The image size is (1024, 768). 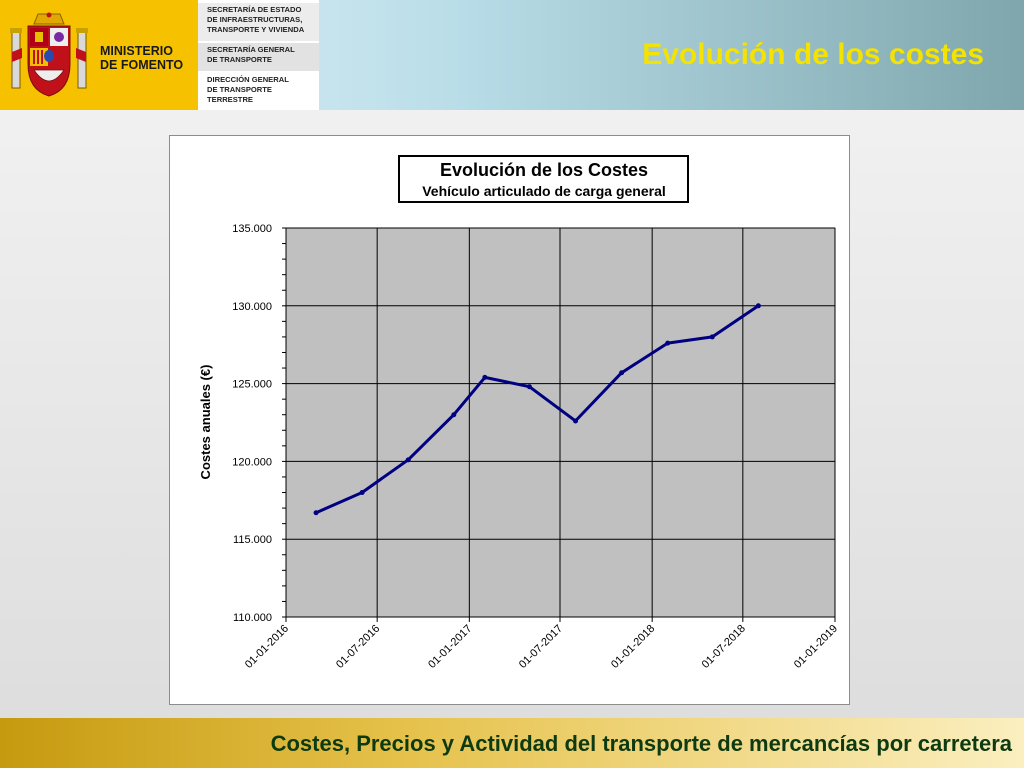 I want to click on y-tick-label: 120.000, so click(x=252, y=462).